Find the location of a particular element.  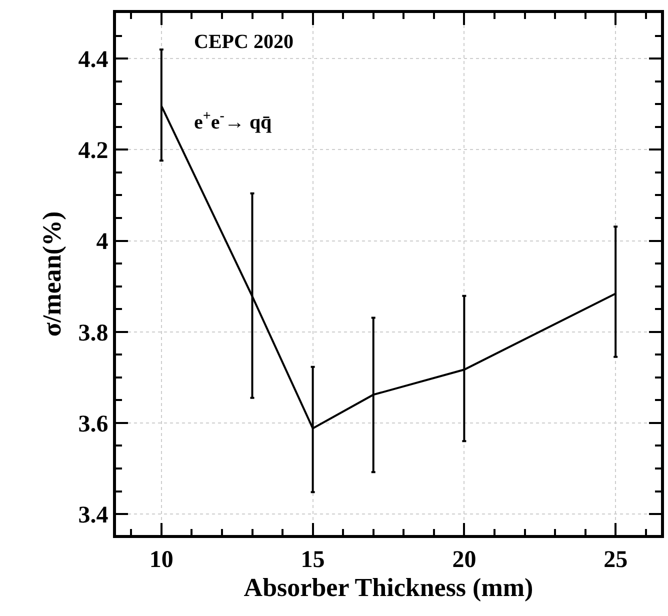

x-tick-label: 15 is located at coordinates (312, 559).